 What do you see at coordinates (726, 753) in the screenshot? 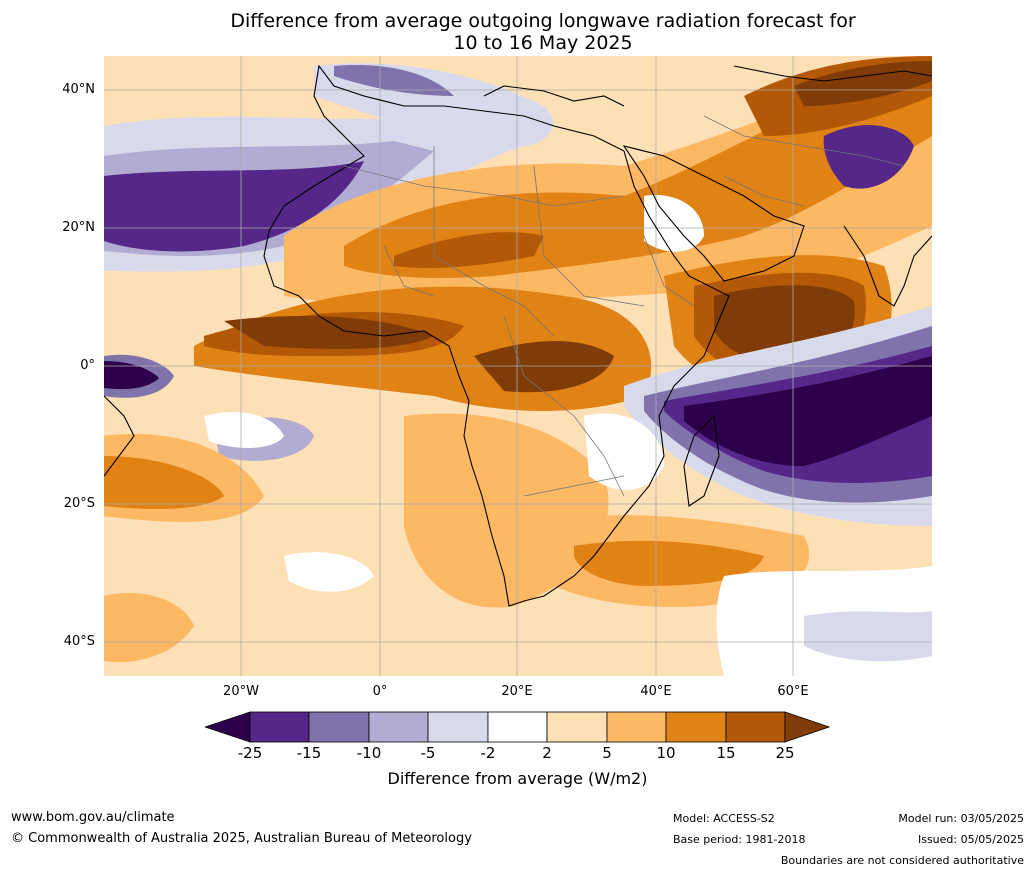
I see `colorbar-tick: 15` at bounding box center [726, 753].